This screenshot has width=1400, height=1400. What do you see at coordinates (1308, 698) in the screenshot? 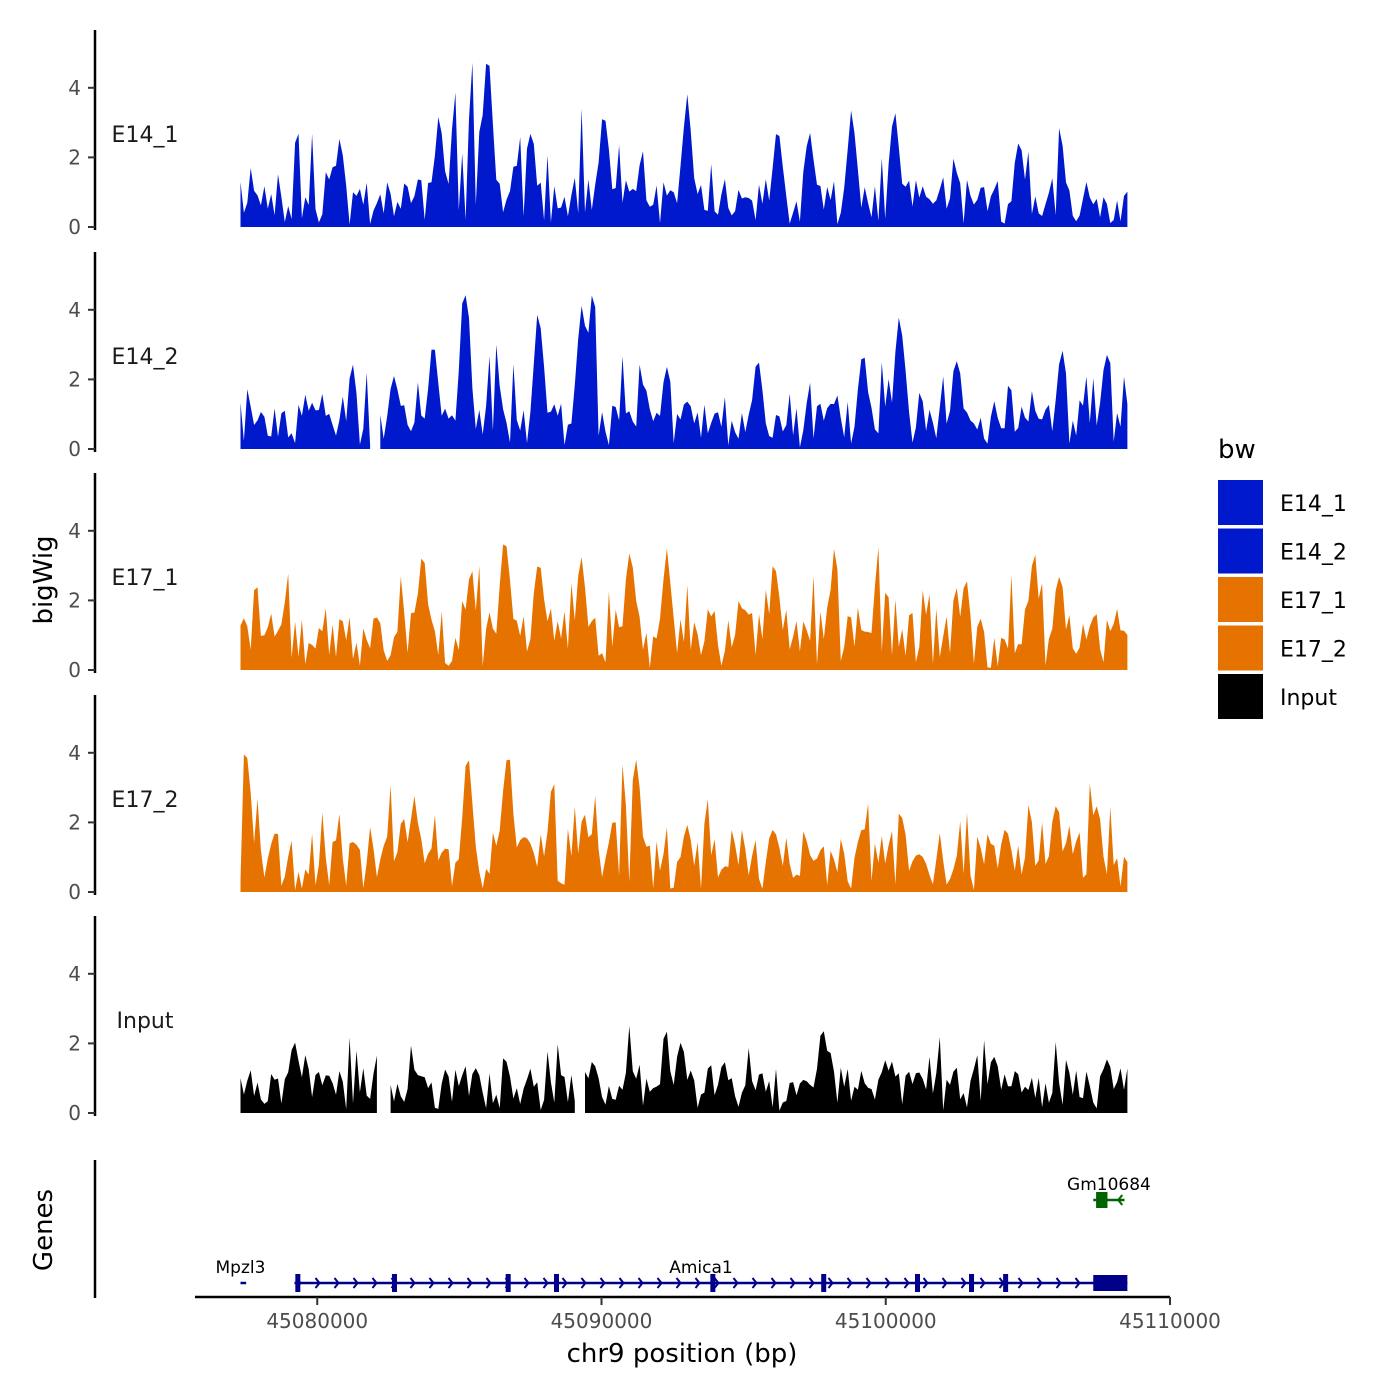
I see `legend-label-Input: Input` at bounding box center [1308, 698].